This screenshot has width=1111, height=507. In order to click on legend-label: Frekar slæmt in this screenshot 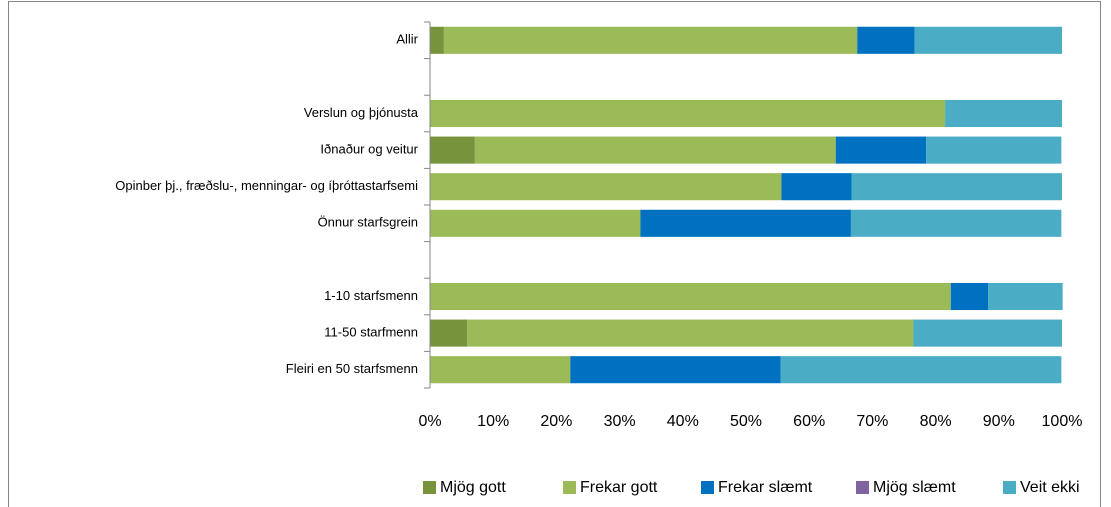, I will do `click(765, 487)`.